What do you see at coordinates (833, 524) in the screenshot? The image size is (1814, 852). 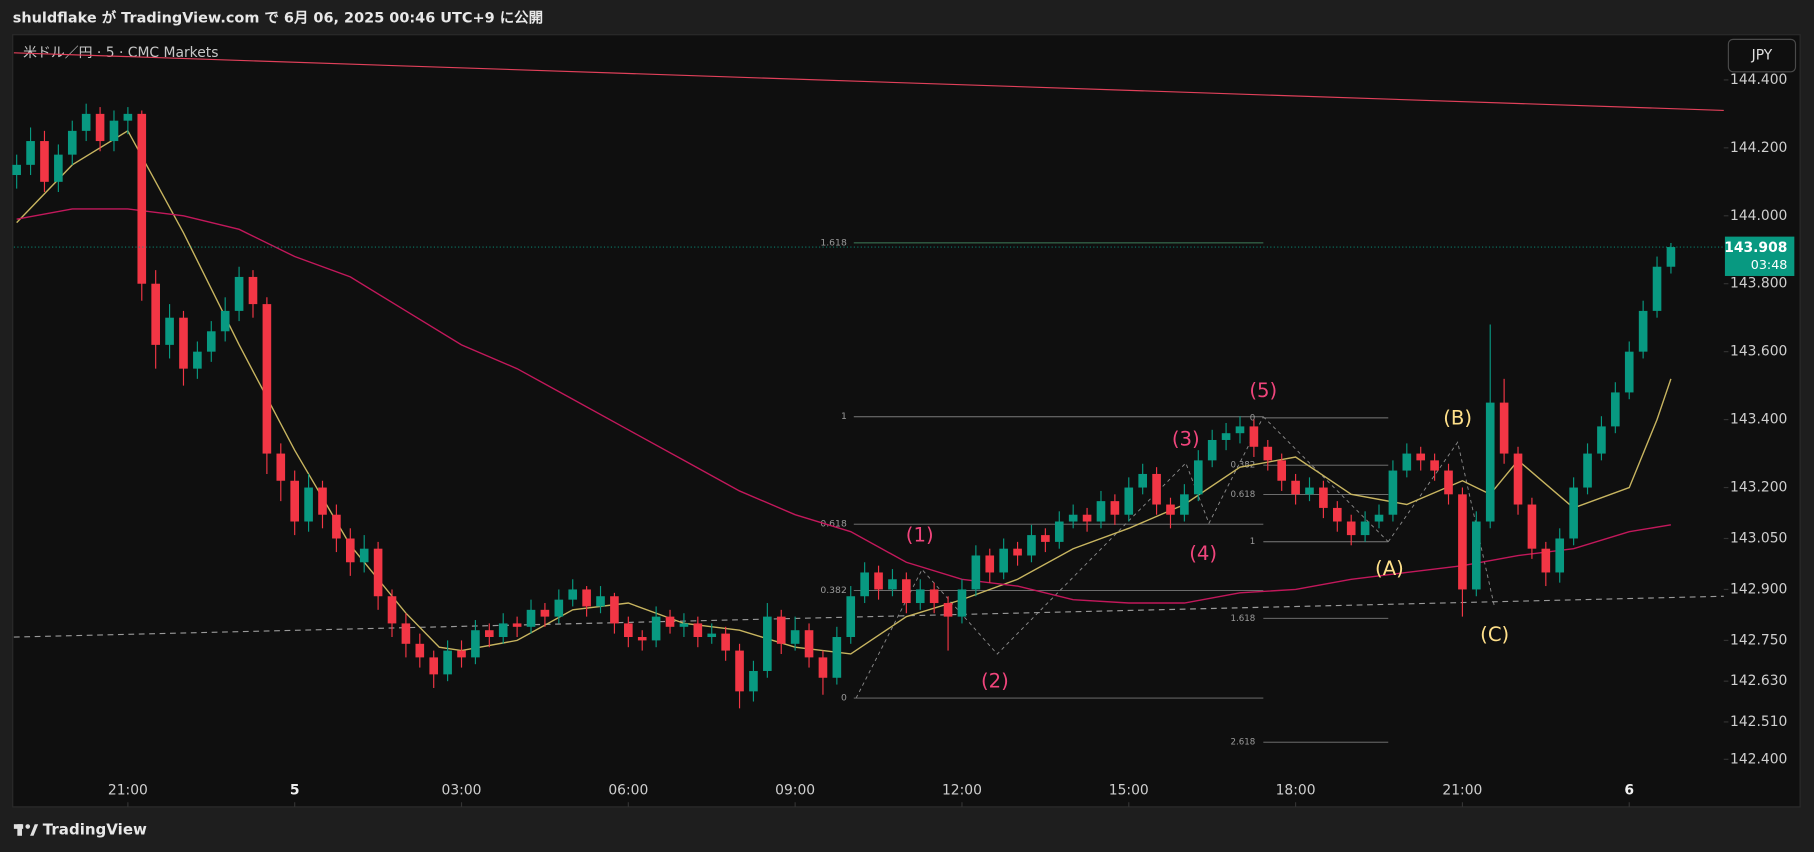 I see `fib-level-label: 0.618` at bounding box center [833, 524].